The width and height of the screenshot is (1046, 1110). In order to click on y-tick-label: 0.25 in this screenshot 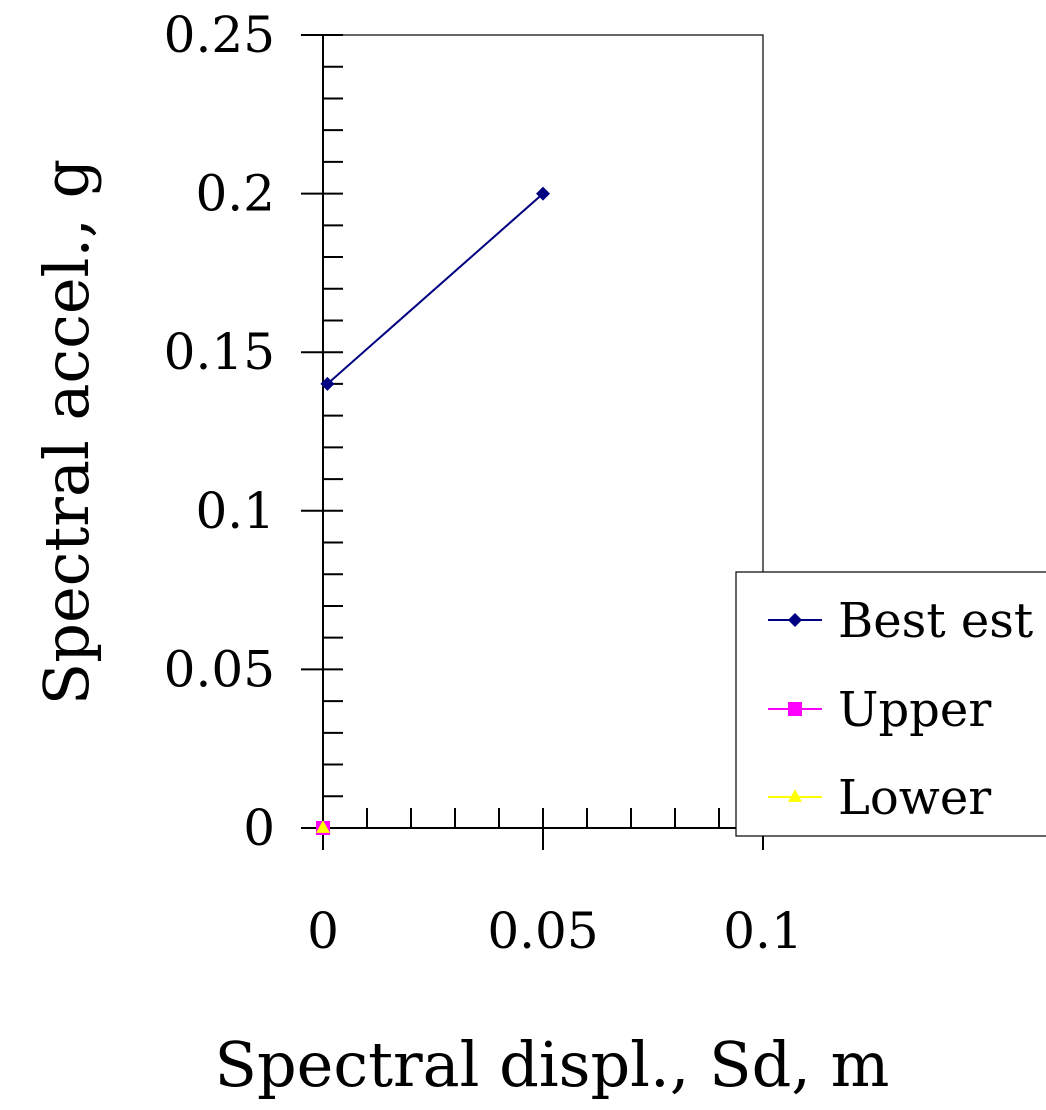, I will do `click(219, 35)`.